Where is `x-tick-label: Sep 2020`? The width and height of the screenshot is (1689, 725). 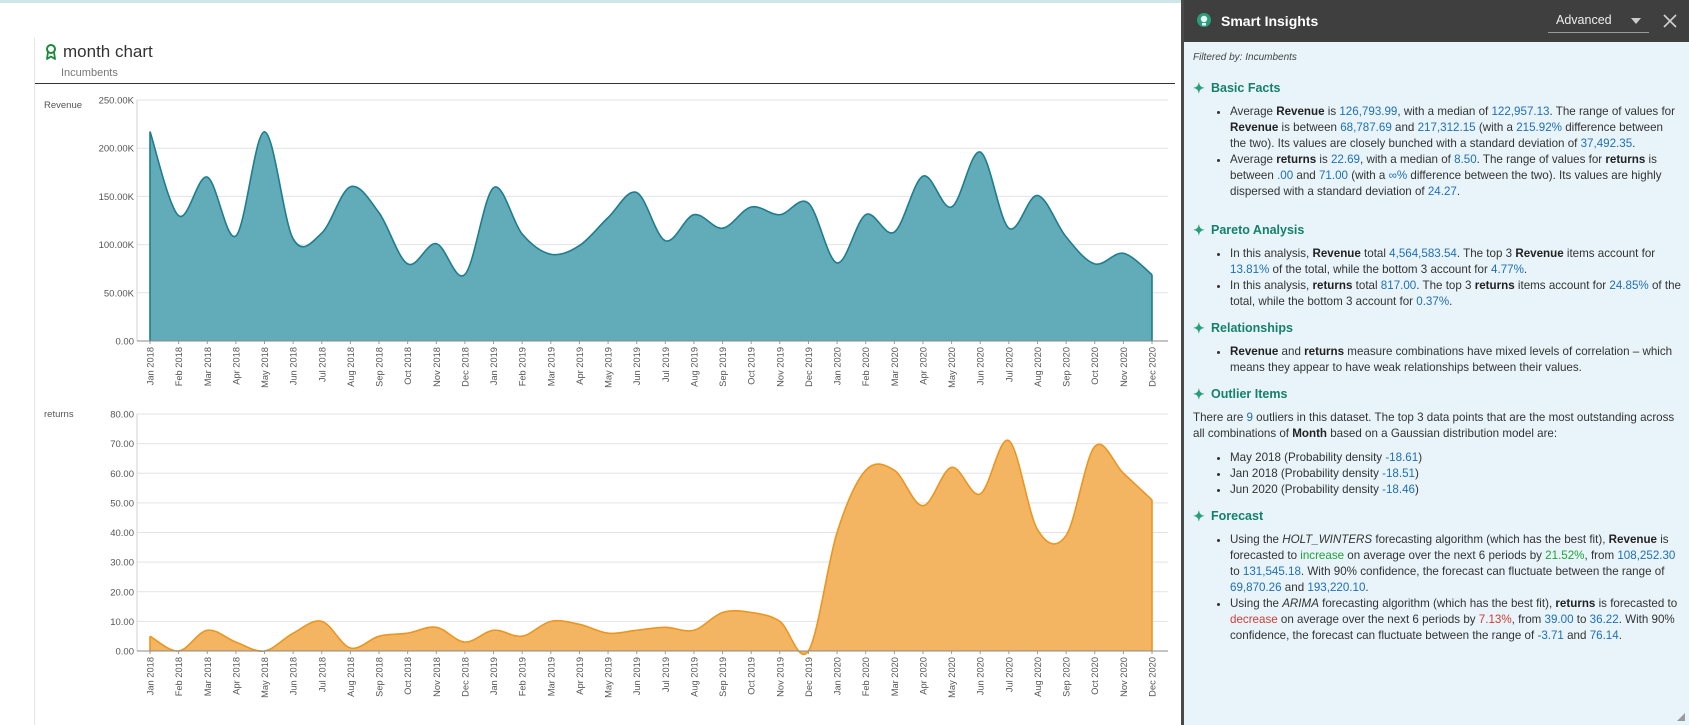
x-tick-label: Sep 2020 is located at coordinates (1067, 367).